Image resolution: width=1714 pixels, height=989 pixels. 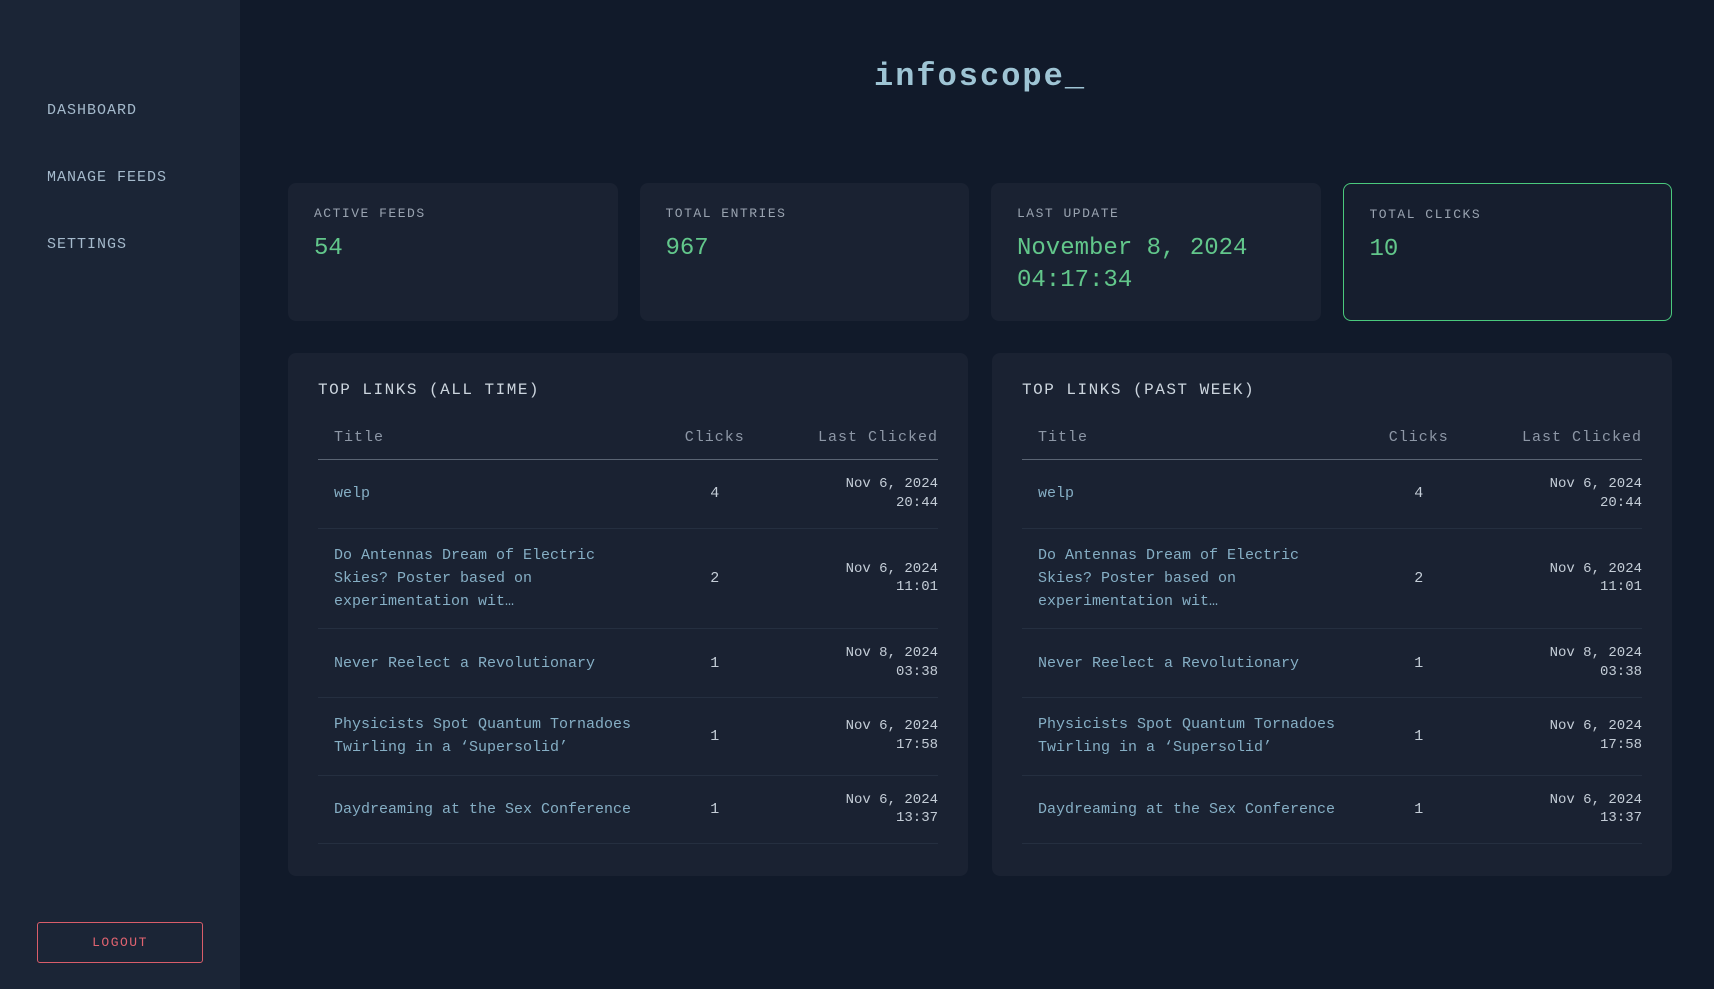 I want to click on panel-title: TOP LINKS (ALL TIME), so click(x=429, y=389).